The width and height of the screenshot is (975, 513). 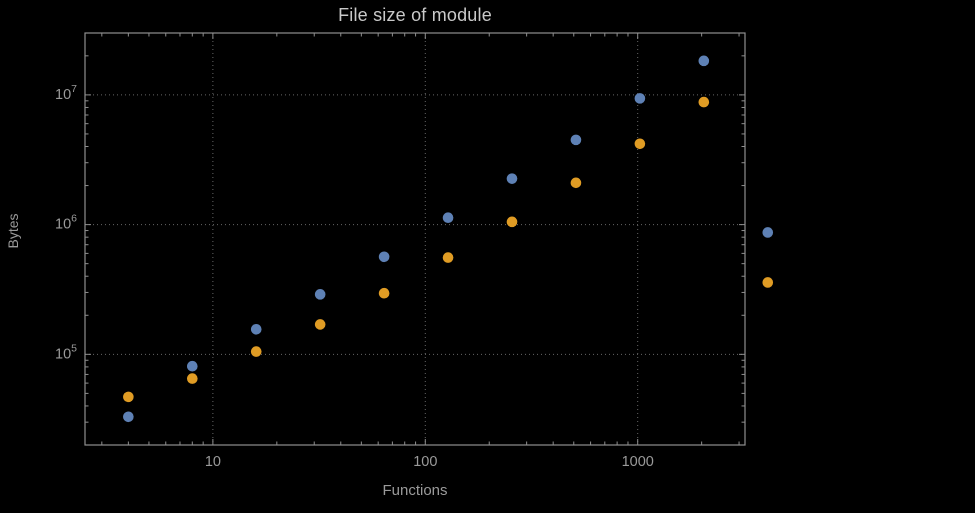 What do you see at coordinates (13, 231) in the screenshot?
I see `y-axis-label: Bytes` at bounding box center [13, 231].